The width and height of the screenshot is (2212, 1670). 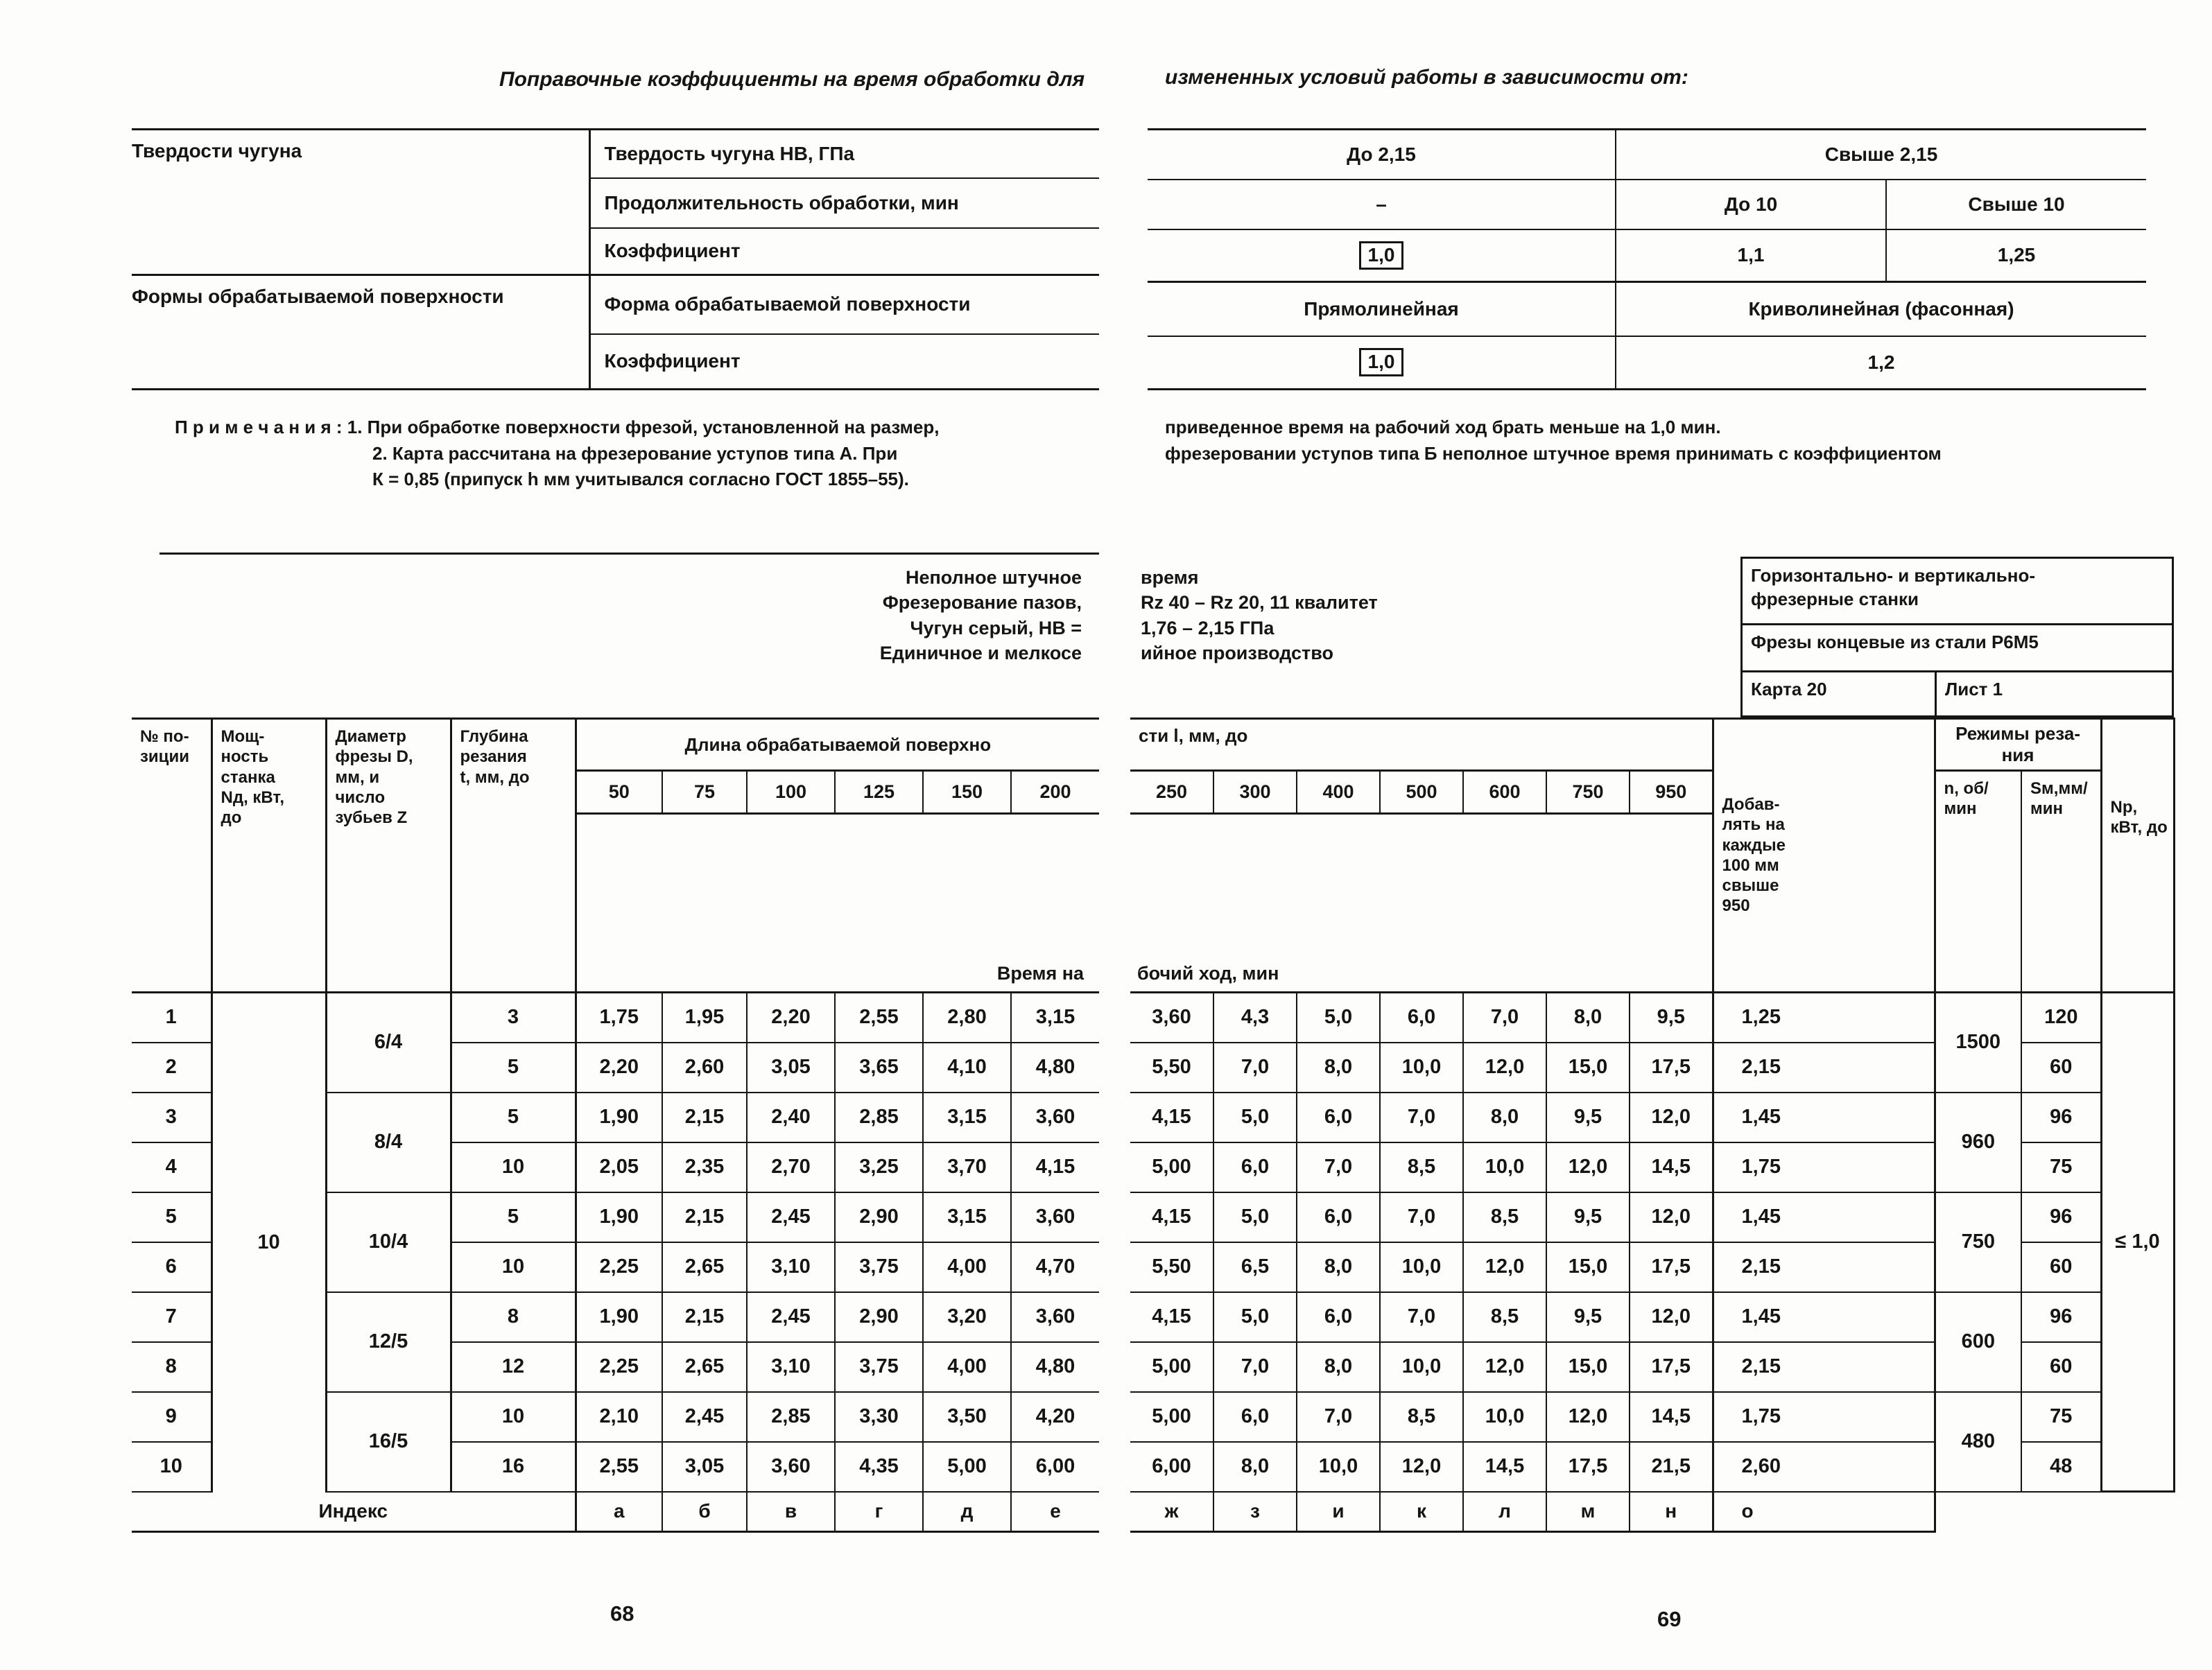 I want to click on time-cell: 3,05, so click(x=792, y=1067).